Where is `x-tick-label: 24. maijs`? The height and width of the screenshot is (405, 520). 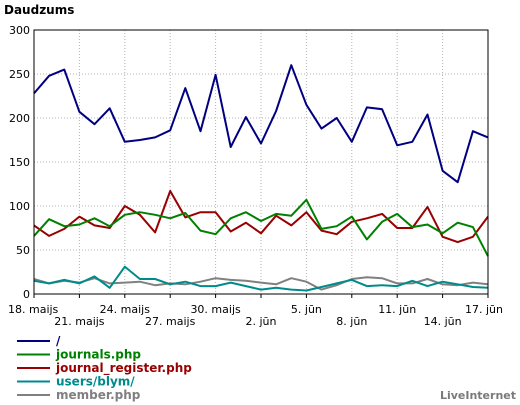 x-tick-label: 24. maijs is located at coordinates (125, 309).